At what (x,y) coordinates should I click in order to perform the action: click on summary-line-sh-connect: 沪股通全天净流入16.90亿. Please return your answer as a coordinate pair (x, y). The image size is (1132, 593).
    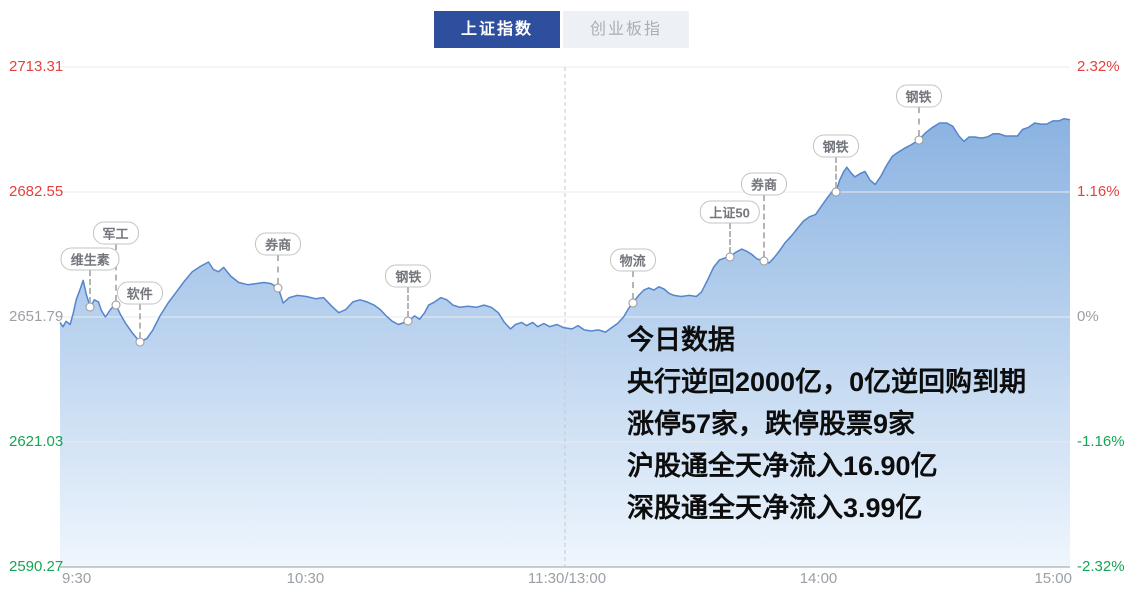
    Looking at the image, I should click on (782, 466).